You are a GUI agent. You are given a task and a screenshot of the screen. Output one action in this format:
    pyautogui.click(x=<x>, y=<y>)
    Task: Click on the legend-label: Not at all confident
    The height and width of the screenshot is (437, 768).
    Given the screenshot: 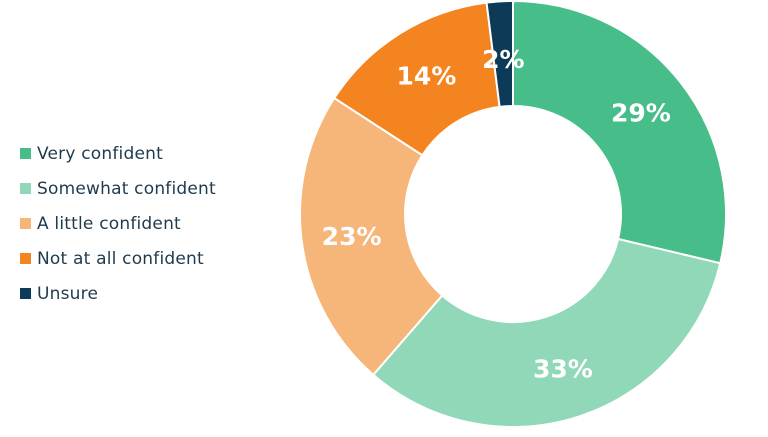 What is the action you would take?
    pyautogui.click(x=120, y=258)
    